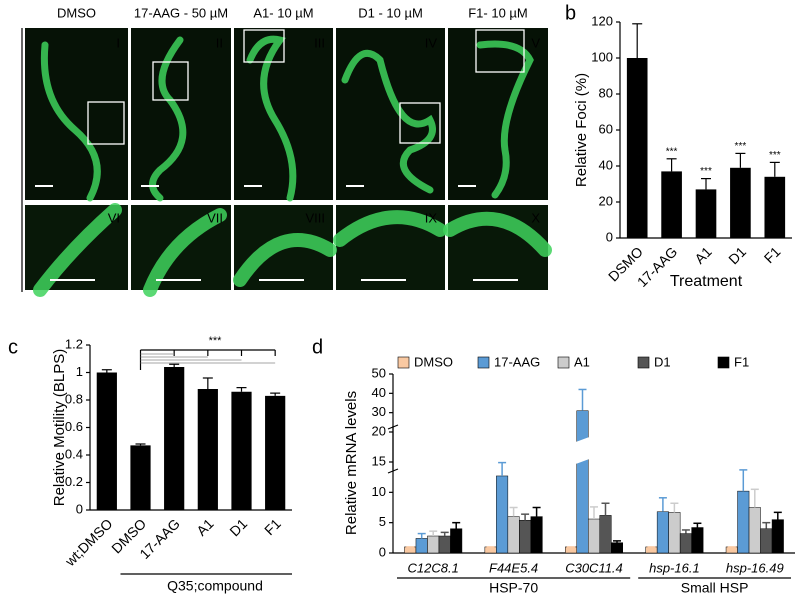 The image size is (800, 598). What do you see at coordinates (602, 20) in the screenshot?
I see `y-tick-label: 120` at bounding box center [602, 20].